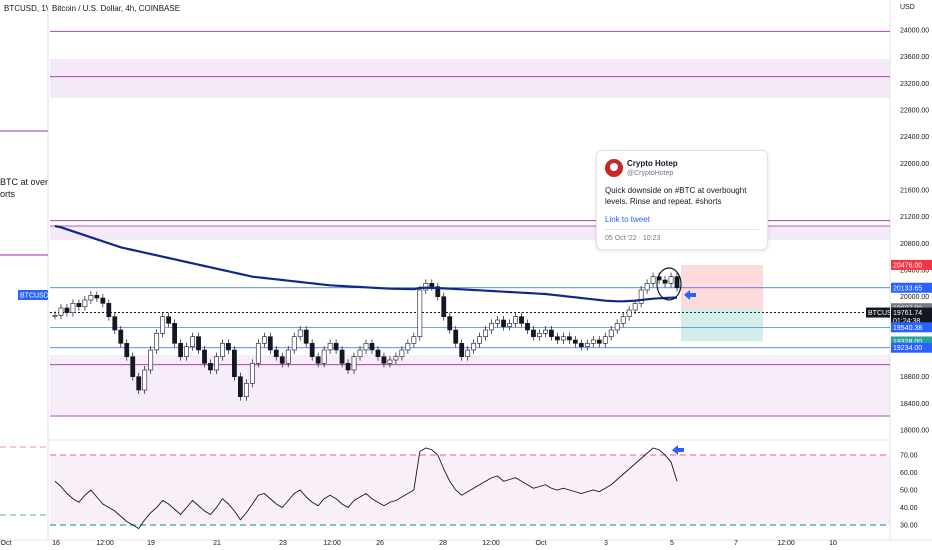 This screenshot has width=932, height=550. Describe the element at coordinates (914, 431) in the screenshot. I see `price-tick-label: 18000.00` at that location.